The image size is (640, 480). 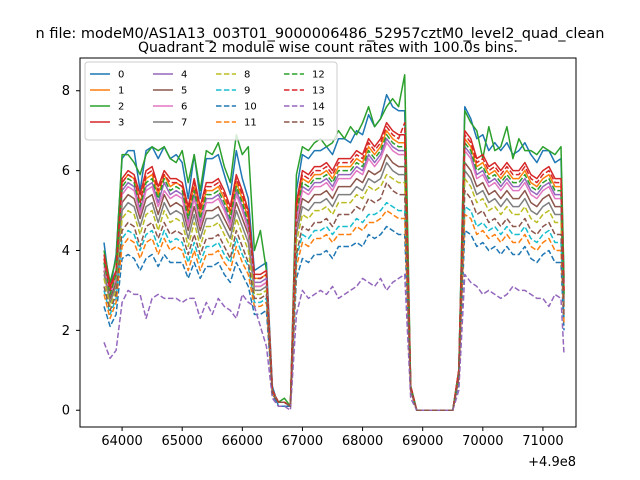 I want to click on x-tick-label: 65000, so click(x=182, y=441).